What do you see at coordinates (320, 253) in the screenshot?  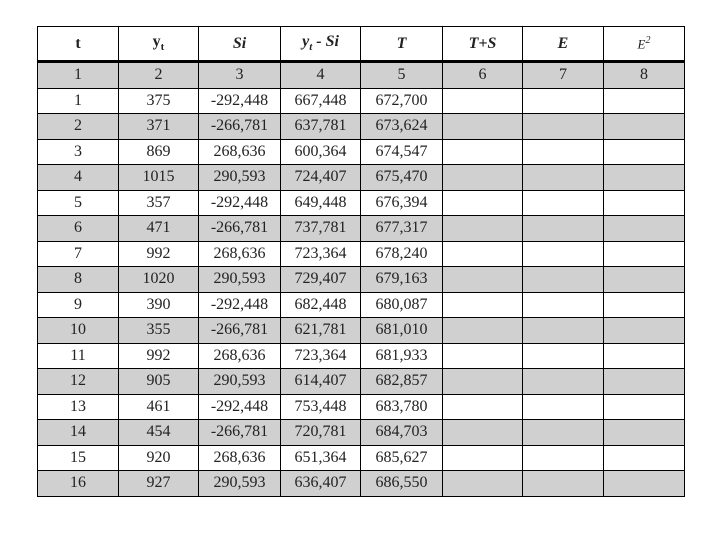 I see `table-cell: 723,364` at bounding box center [320, 253].